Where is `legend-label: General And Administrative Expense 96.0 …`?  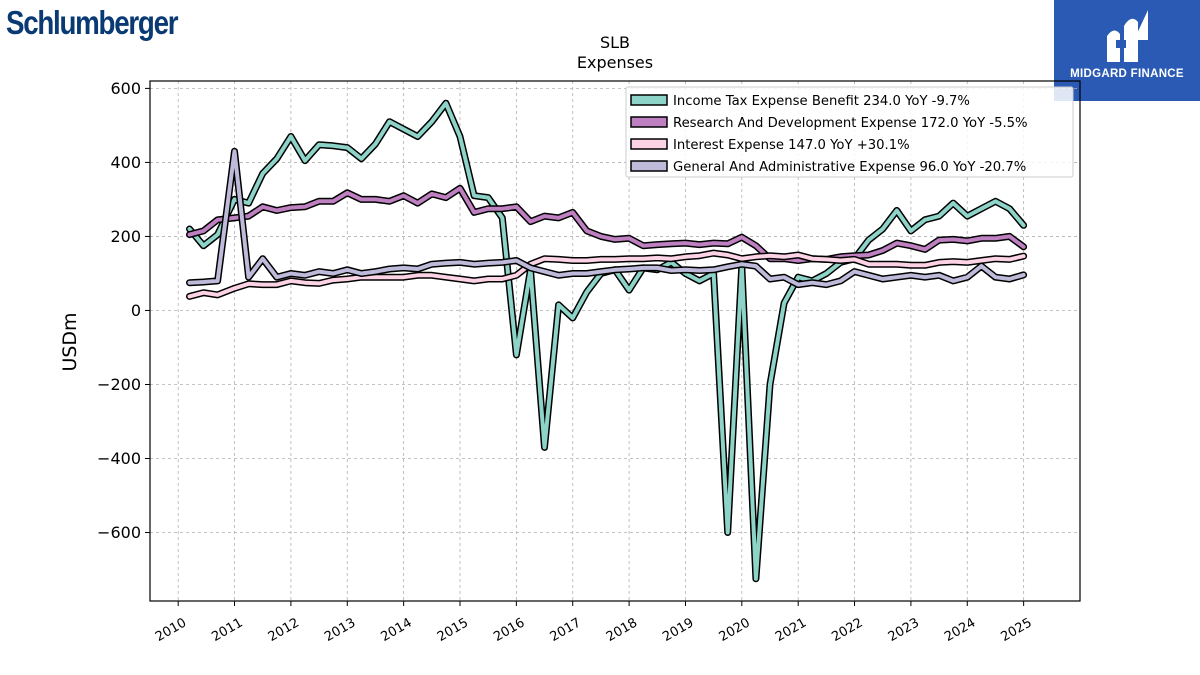
legend-label: General And Administrative Expense 96.0 … is located at coordinates (849, 167).